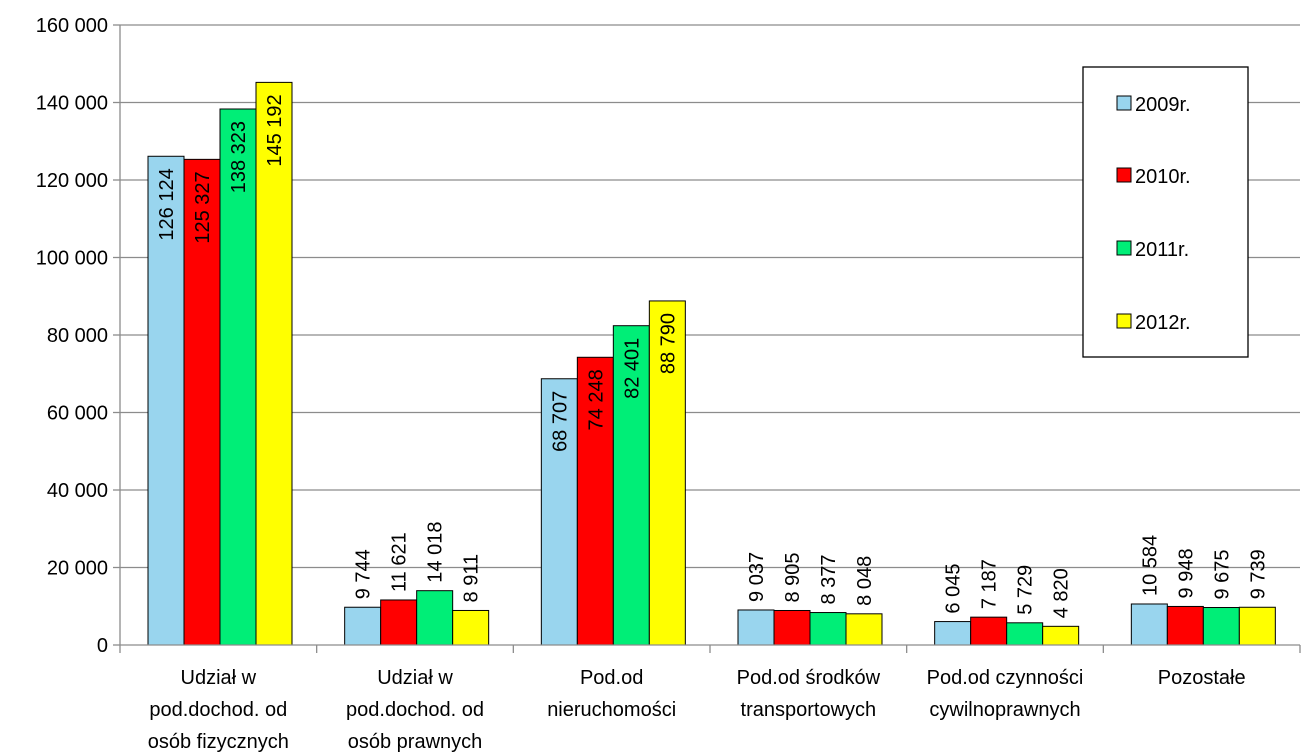  What do you see at coordinates (1222, 574) in the screenshot?
I see `data-label: 9 675` at bounding box center [1222, 574].